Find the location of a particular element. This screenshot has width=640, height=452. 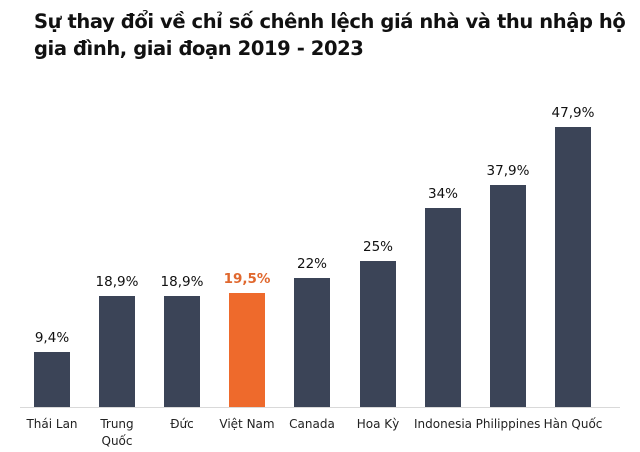

category-label: Hàn Quốc is located at coordinates (573, 424).